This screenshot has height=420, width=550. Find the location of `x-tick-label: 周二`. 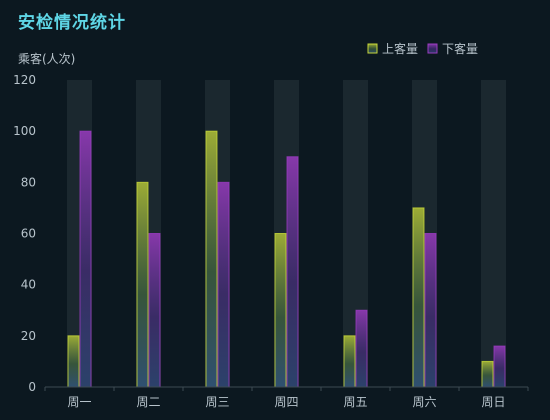

x-tick-label: 周二 is located at coordinates (148, 402).